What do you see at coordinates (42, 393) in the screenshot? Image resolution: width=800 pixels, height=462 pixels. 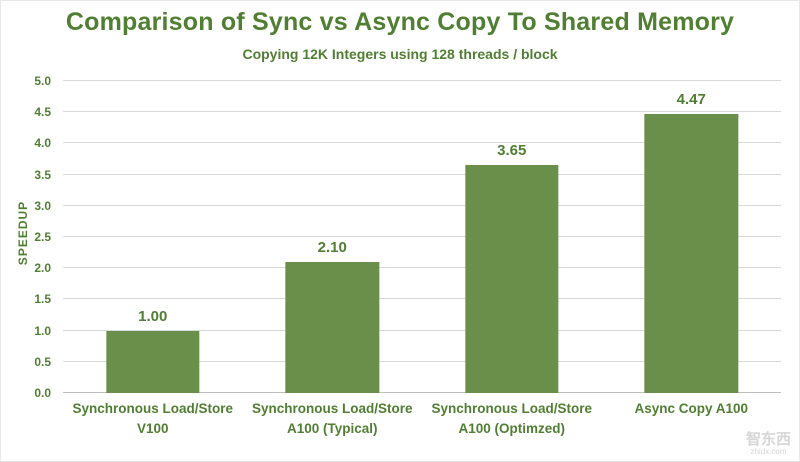 I see `y-tick-label: 0.0` at bounding box center [42, 393].